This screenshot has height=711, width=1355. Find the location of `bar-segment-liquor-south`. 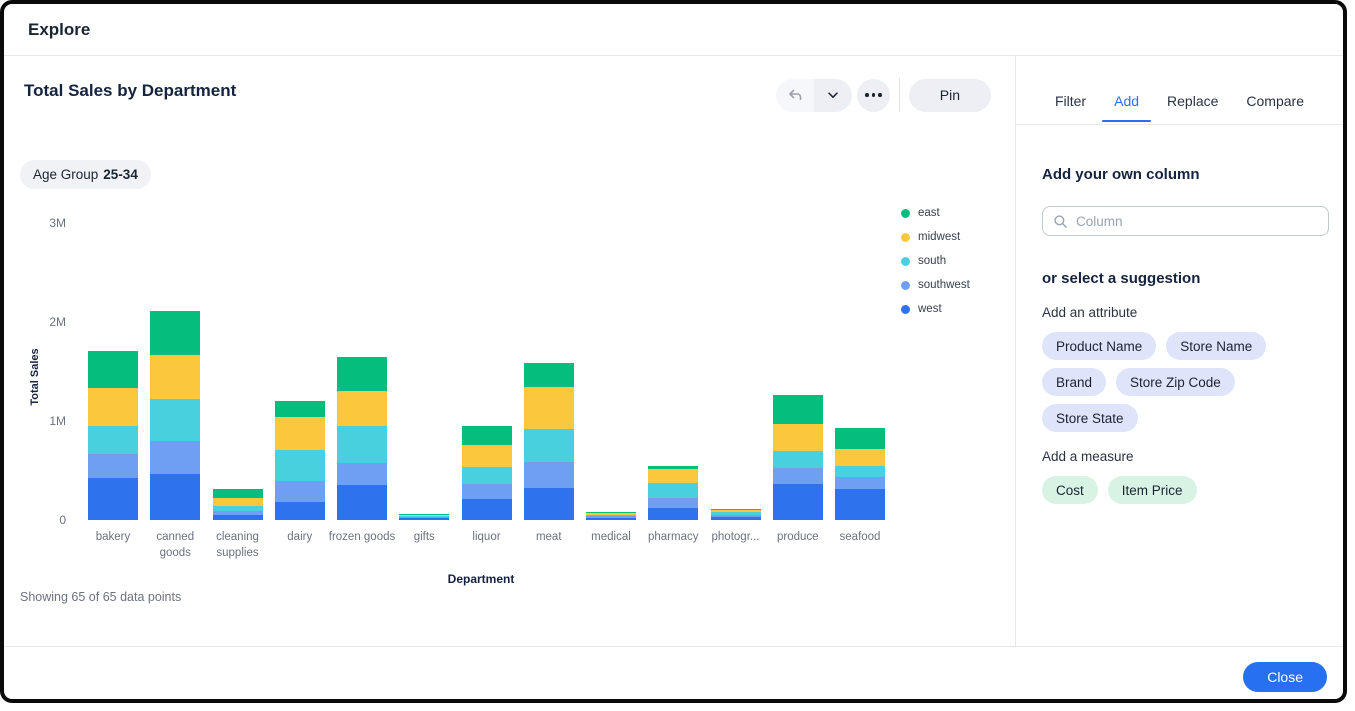

bar-segment-liquor-south is located at coordinates (486, 475).